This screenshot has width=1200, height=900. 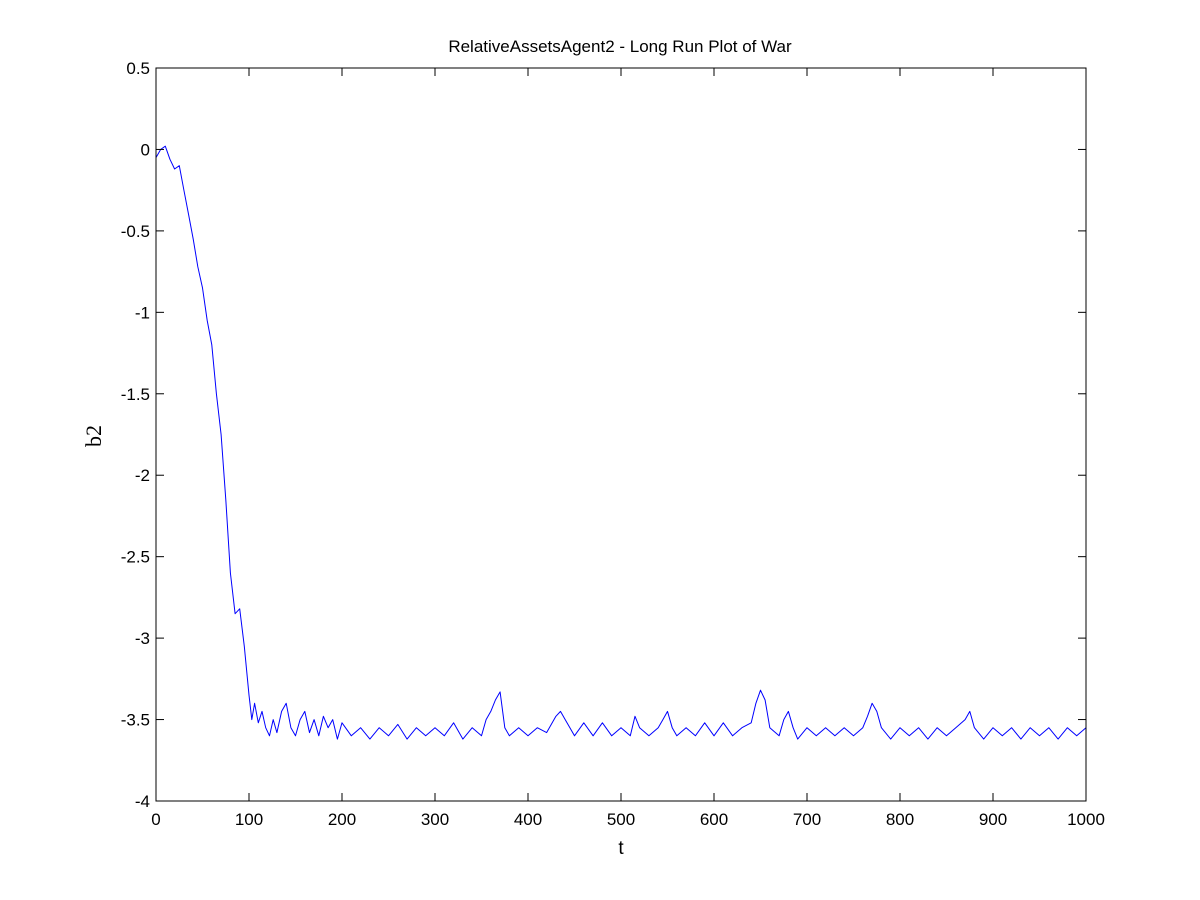 What do you see at coordinates (807, 819) in the screenshot?
I see `x-tick-label: 700` at bounding box center [807, 819].